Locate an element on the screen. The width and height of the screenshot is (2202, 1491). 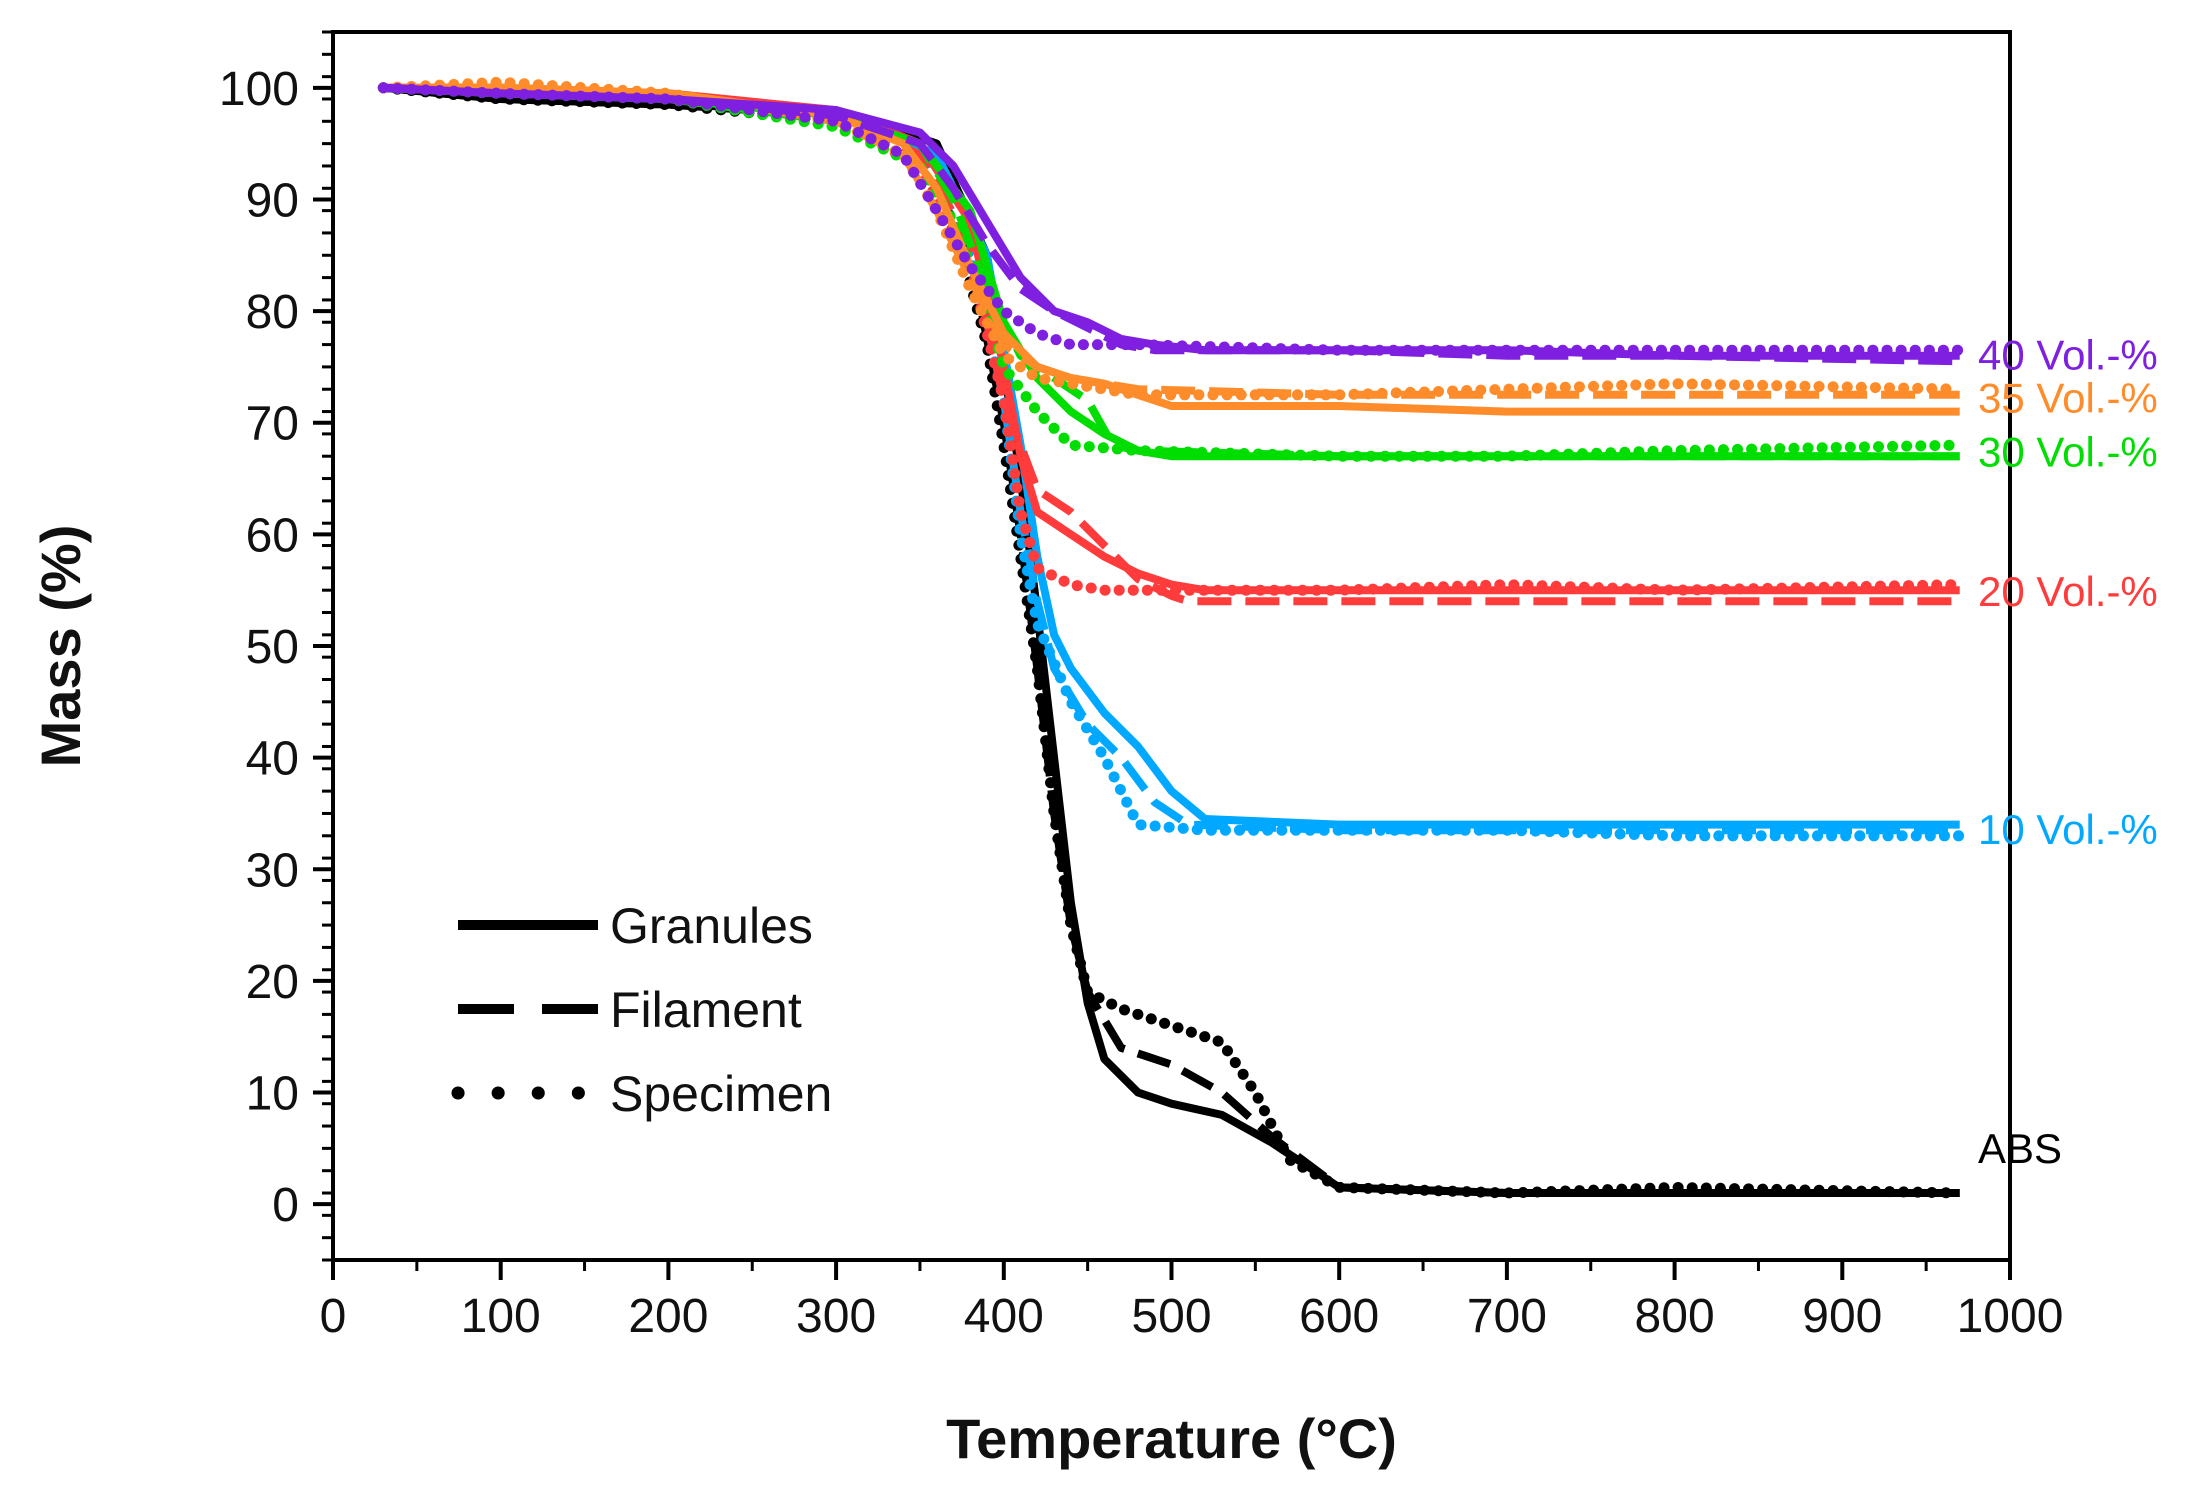
end-label-40-vol: 40 Vol.-% is located at coordinates (2068, 355).